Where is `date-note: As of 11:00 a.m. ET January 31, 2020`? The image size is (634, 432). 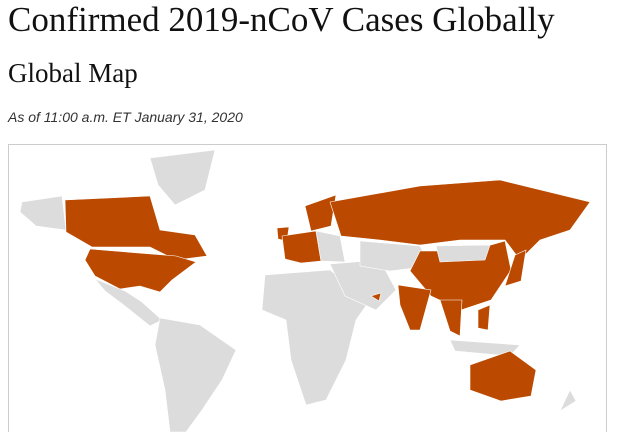
date-note: As of 11:00 a.m. ET January 31, 2020 is located at coordinates (125, 117).